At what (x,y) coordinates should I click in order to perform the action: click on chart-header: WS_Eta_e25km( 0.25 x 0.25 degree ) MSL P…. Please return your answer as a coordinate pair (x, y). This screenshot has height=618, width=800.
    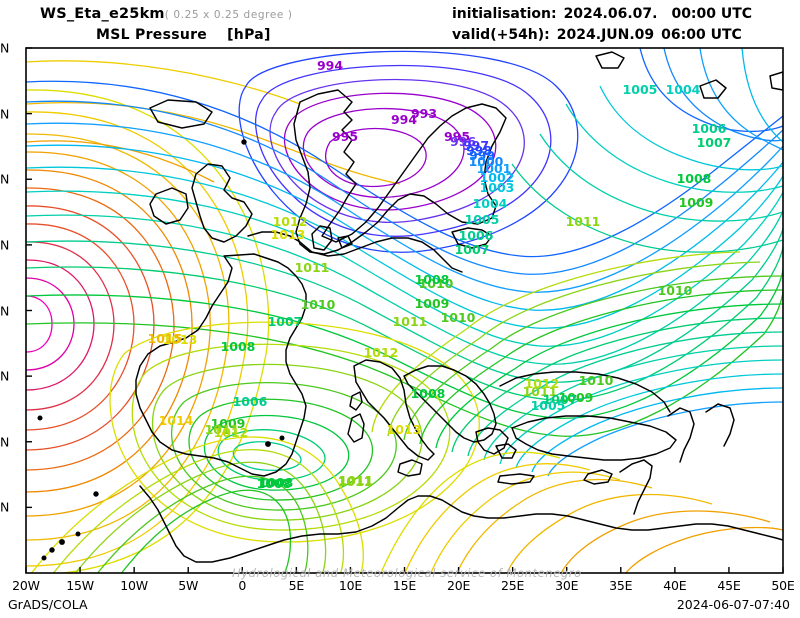
    Looking at the image, I should click on (400, 23).